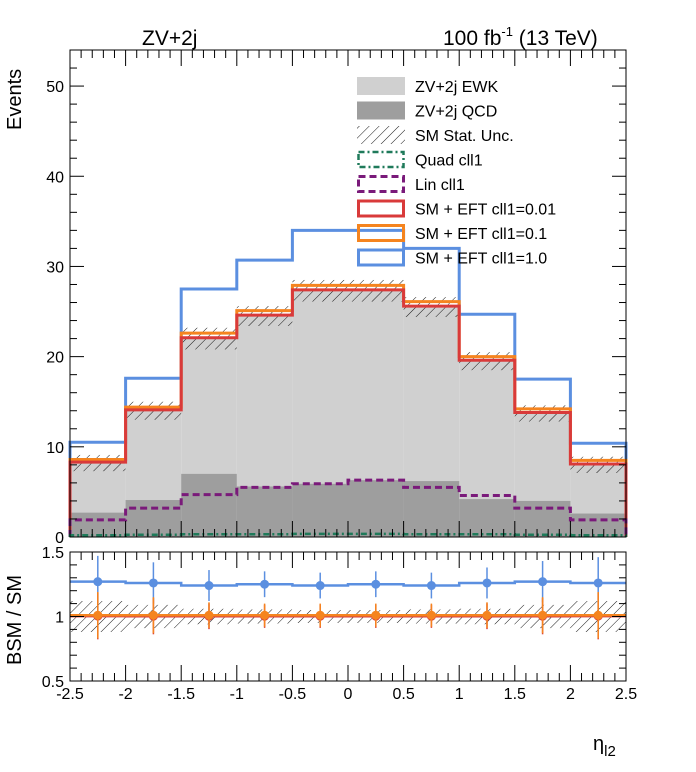 This screenshot has width=696, height=772. Describe the element at coordinates (515, 694) in the screenshot. I see `x-tick-label: 1.5` at that location.